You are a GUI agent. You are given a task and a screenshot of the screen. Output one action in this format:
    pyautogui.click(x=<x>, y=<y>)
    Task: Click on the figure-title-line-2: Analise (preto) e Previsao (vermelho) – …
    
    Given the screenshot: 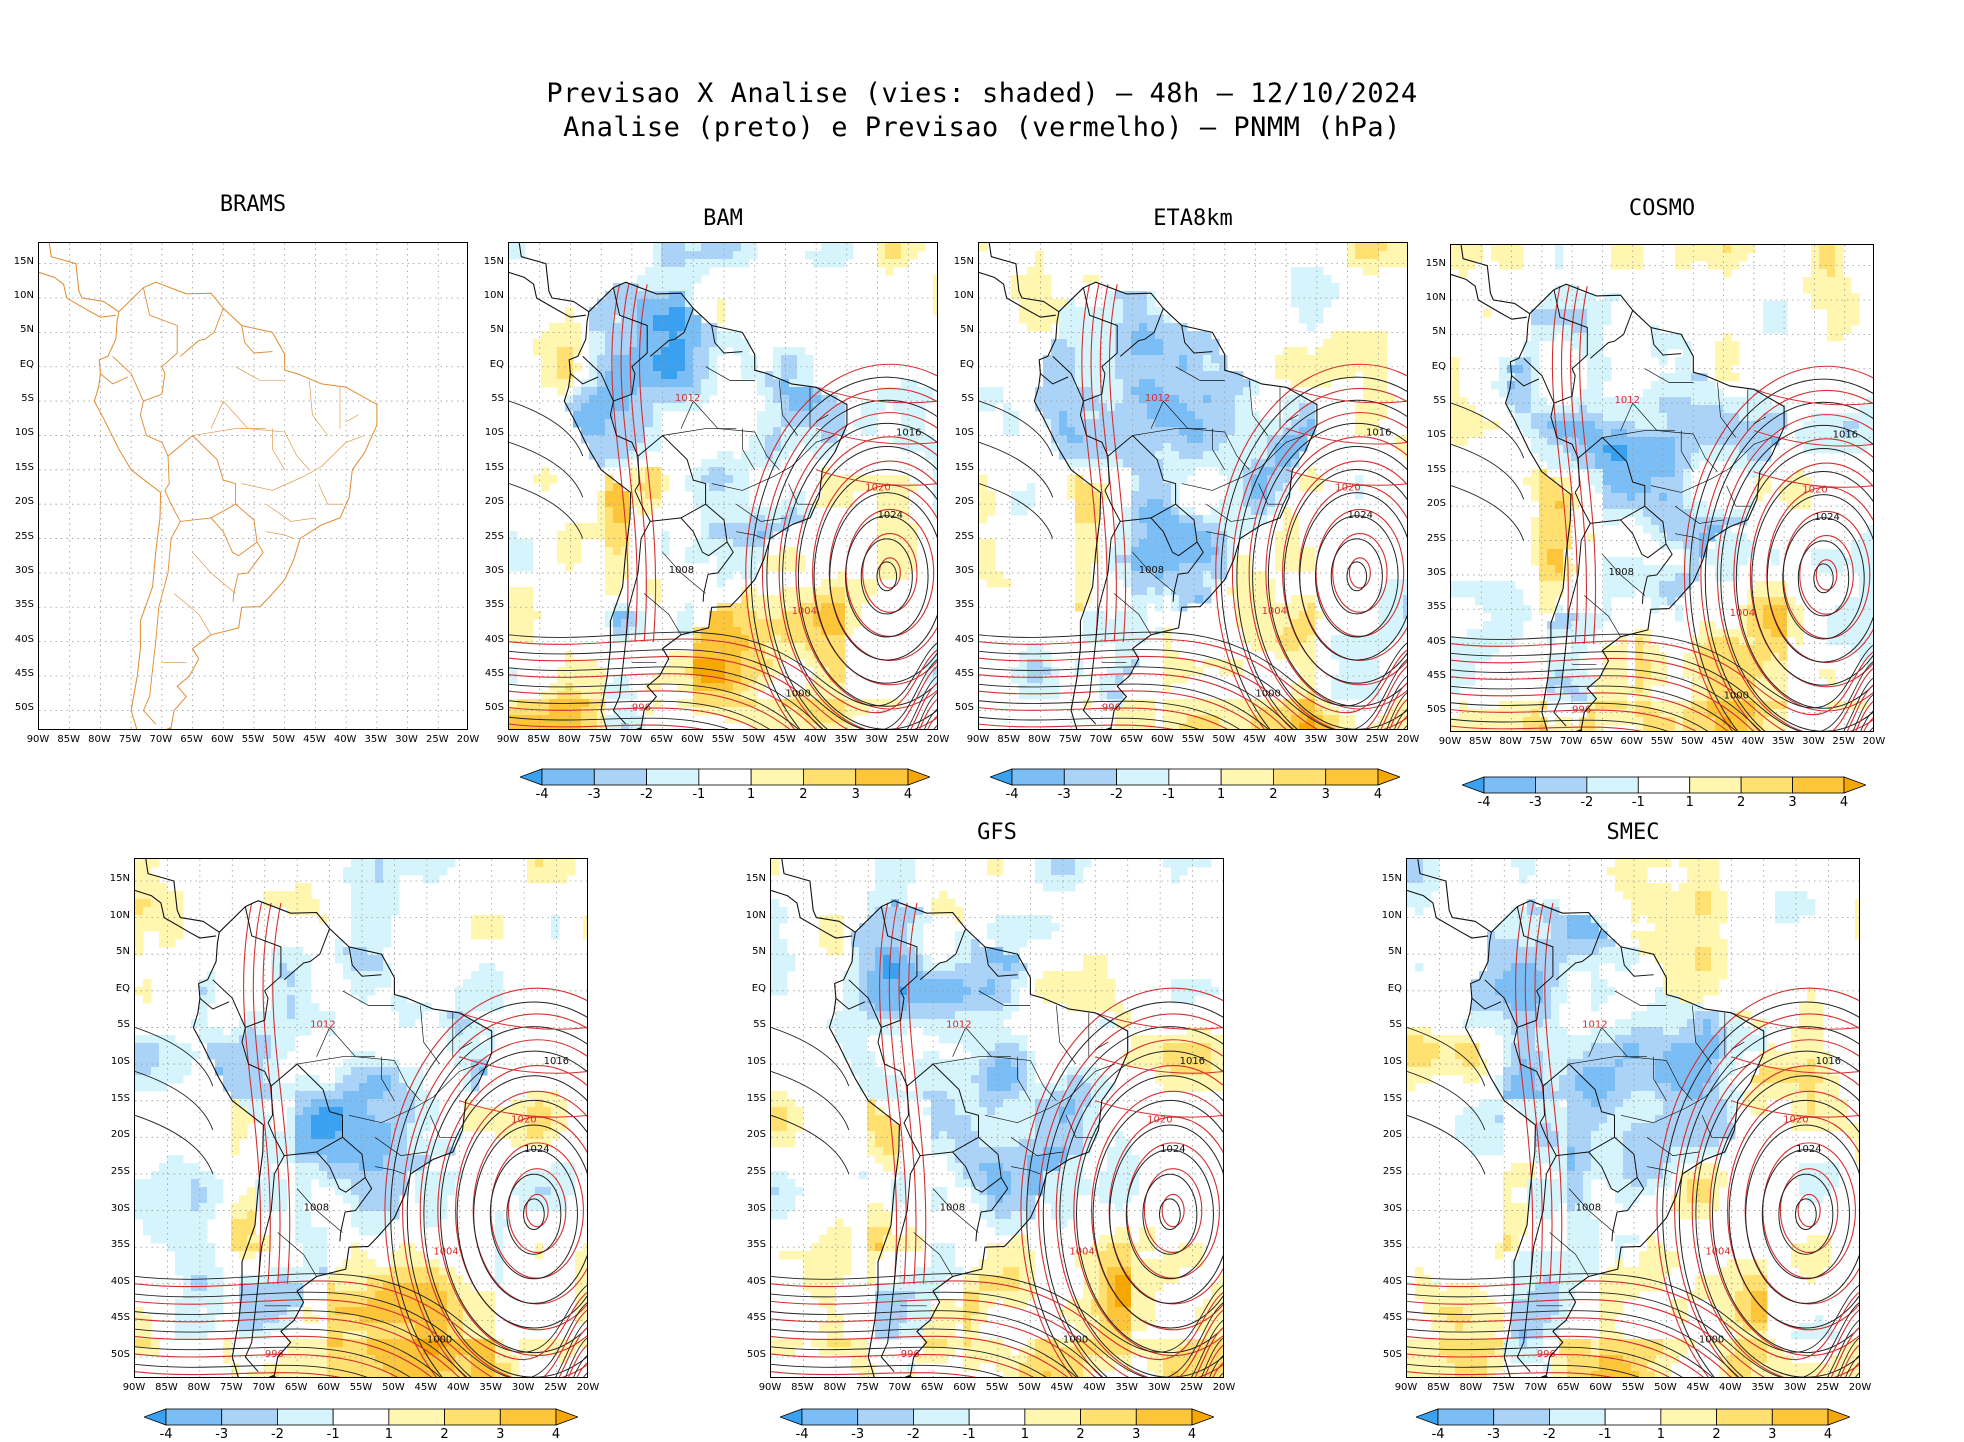 What is the action you would take?
    pyautogui.click(x=982, y=127)
    